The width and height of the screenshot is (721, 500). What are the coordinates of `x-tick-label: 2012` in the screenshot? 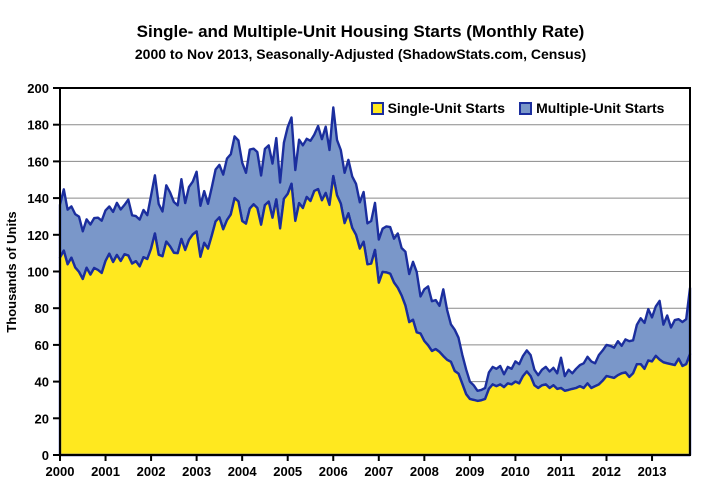 It's located at (606, 471).